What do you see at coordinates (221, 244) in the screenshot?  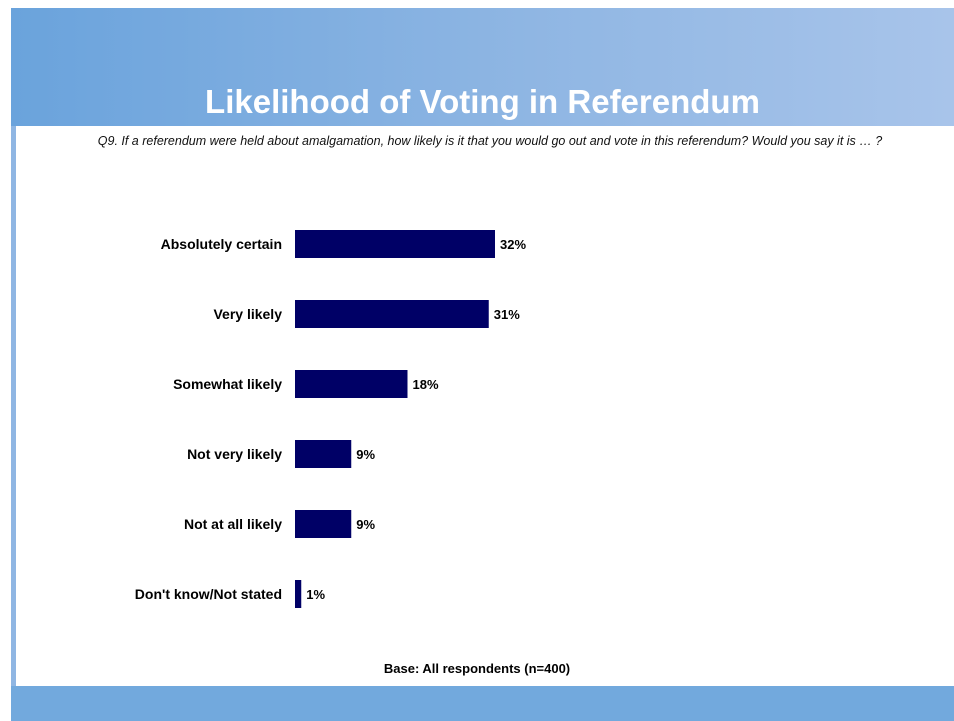 I see `category-label: Absolutely certain` at bounding box center [221, 244].